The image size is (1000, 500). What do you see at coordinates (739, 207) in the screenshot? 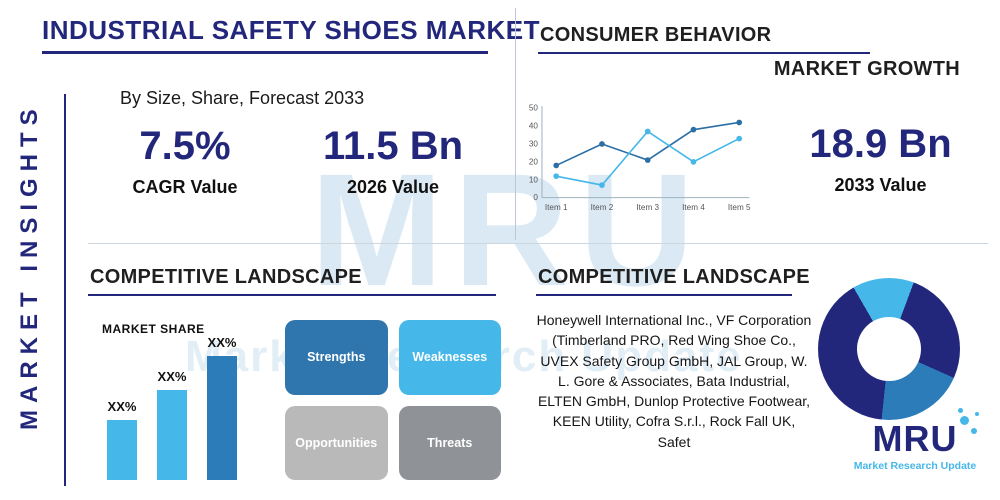
I see `svg-text: Item 5` at bounding box center [739, 207].